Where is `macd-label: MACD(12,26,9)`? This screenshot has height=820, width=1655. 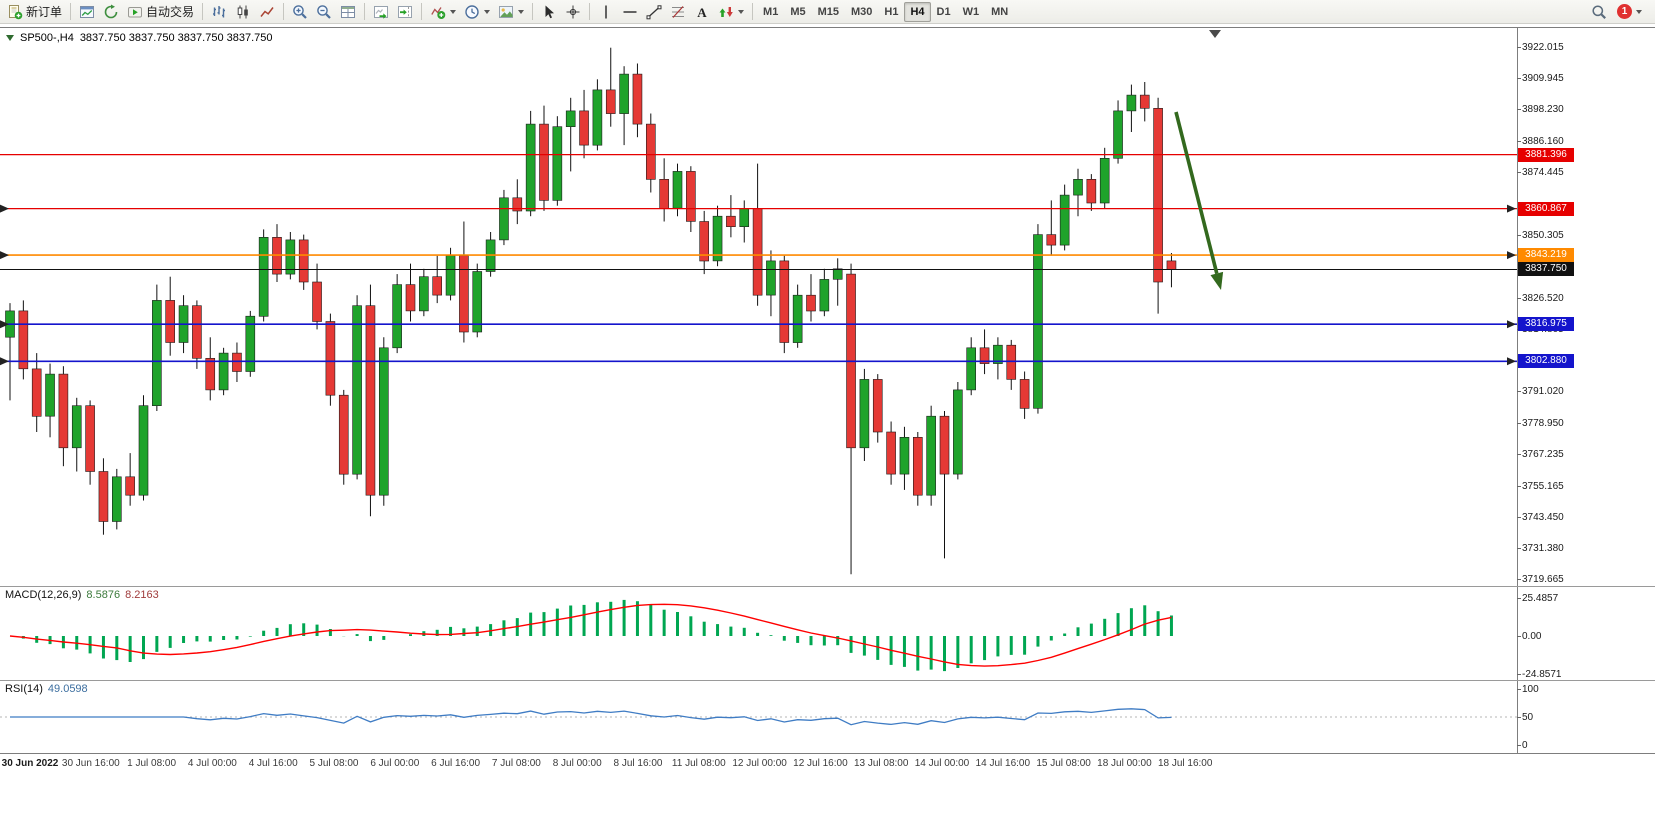
macd-label: MACD(12,26,9) is located at coordinates (43, 595).